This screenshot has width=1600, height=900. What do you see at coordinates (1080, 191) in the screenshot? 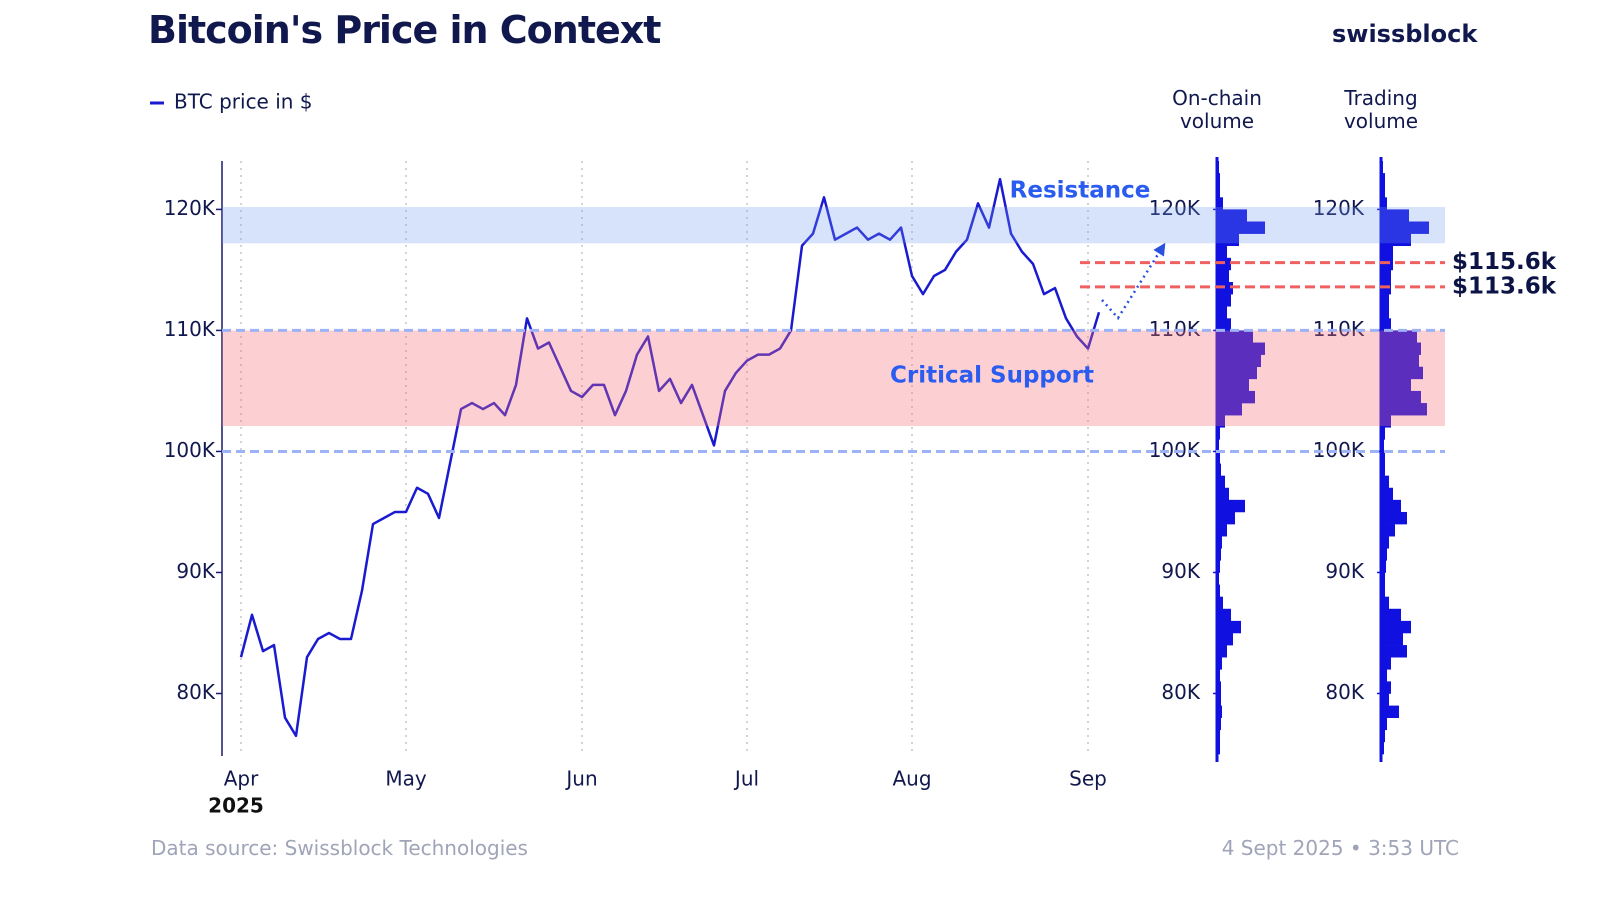
I see `band-label: Resistance` at bounding box center [1080, 191].